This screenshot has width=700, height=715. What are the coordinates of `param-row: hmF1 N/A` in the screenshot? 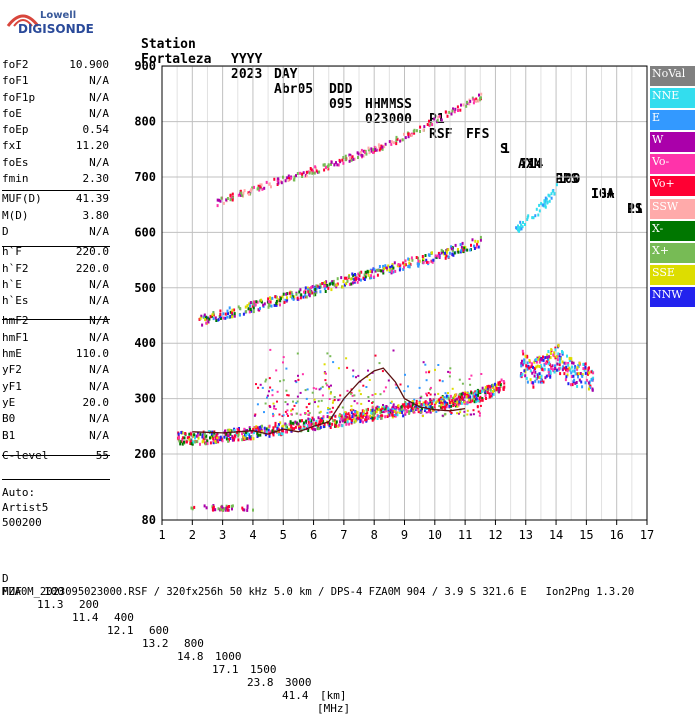 It's located at (56, 339).